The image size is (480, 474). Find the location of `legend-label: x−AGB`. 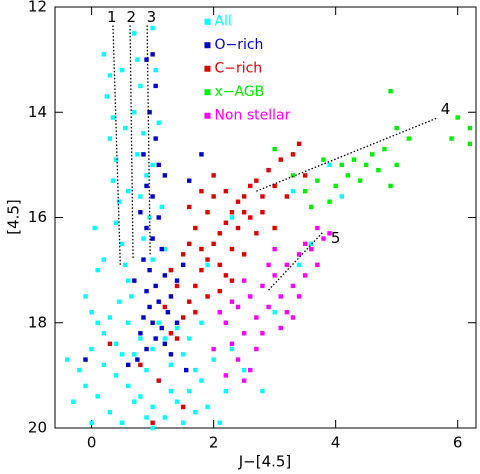

legend-label: x−AGB is located at coordinates (239, 92).